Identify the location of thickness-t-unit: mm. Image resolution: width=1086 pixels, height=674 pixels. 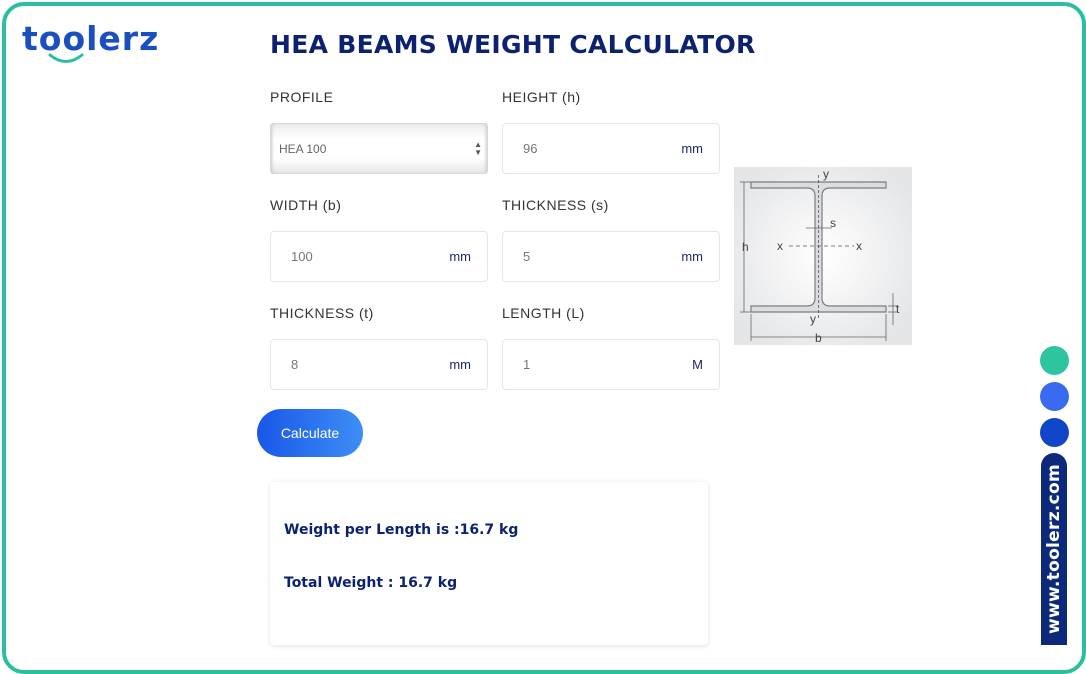
(460, 364).